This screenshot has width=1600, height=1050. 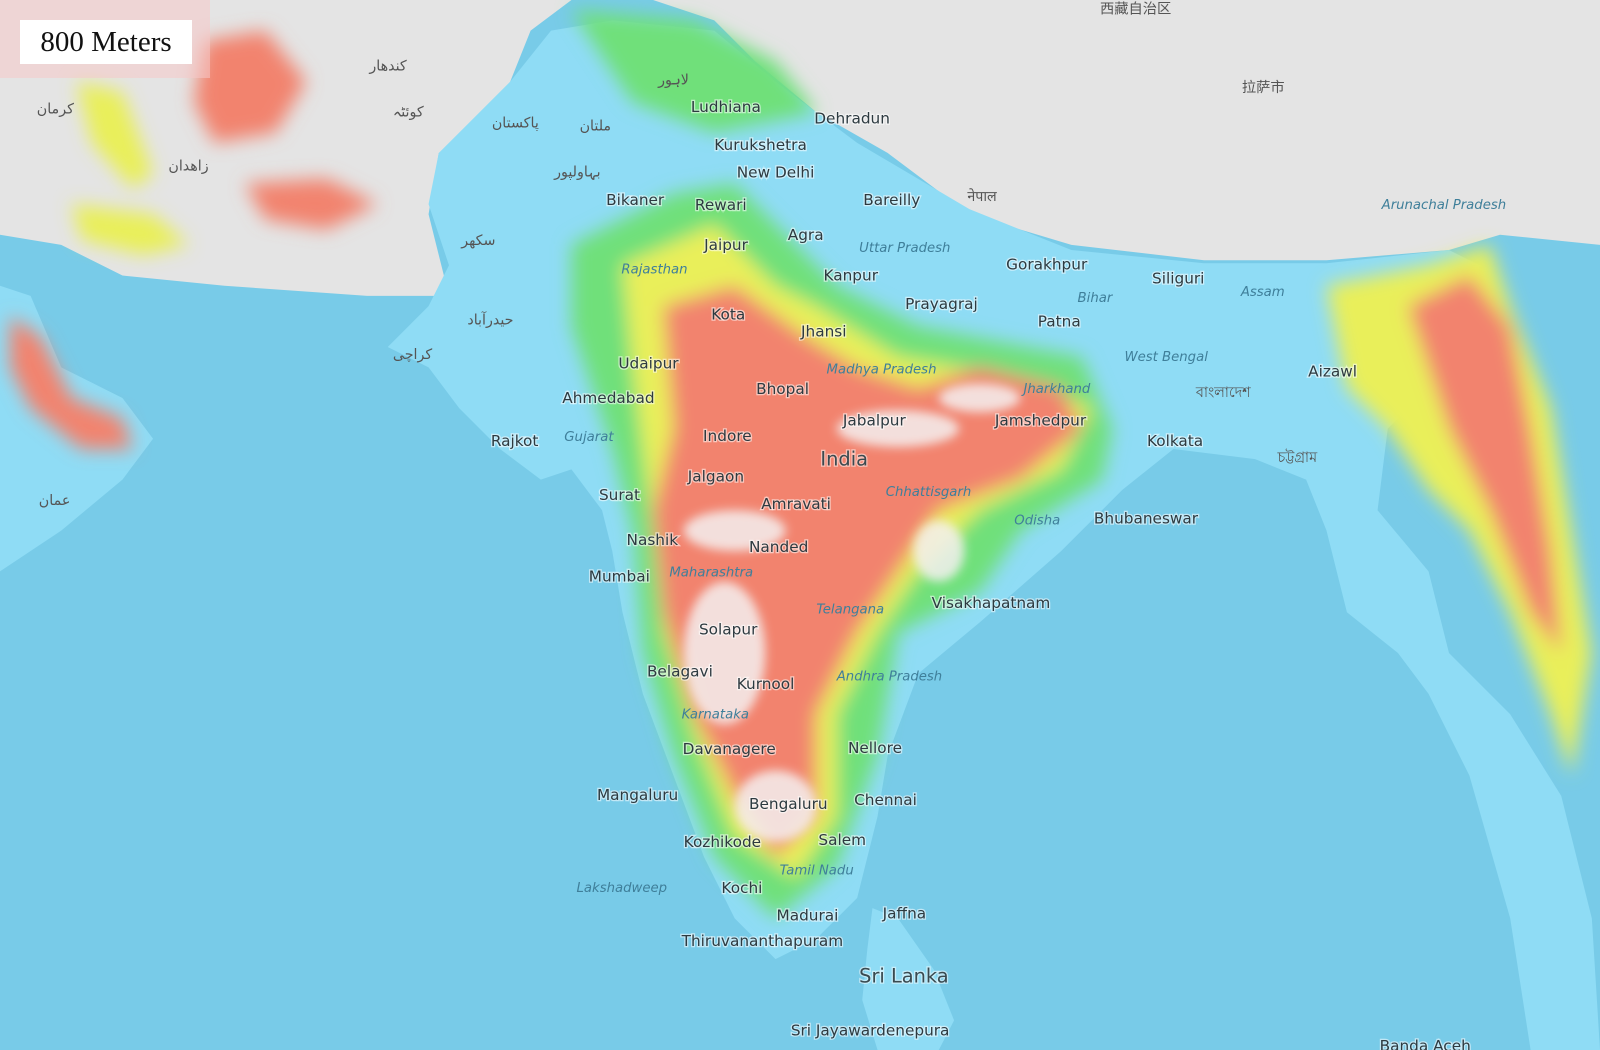 I want to click on city-label: Bikaner, so click(x=635, y=200).